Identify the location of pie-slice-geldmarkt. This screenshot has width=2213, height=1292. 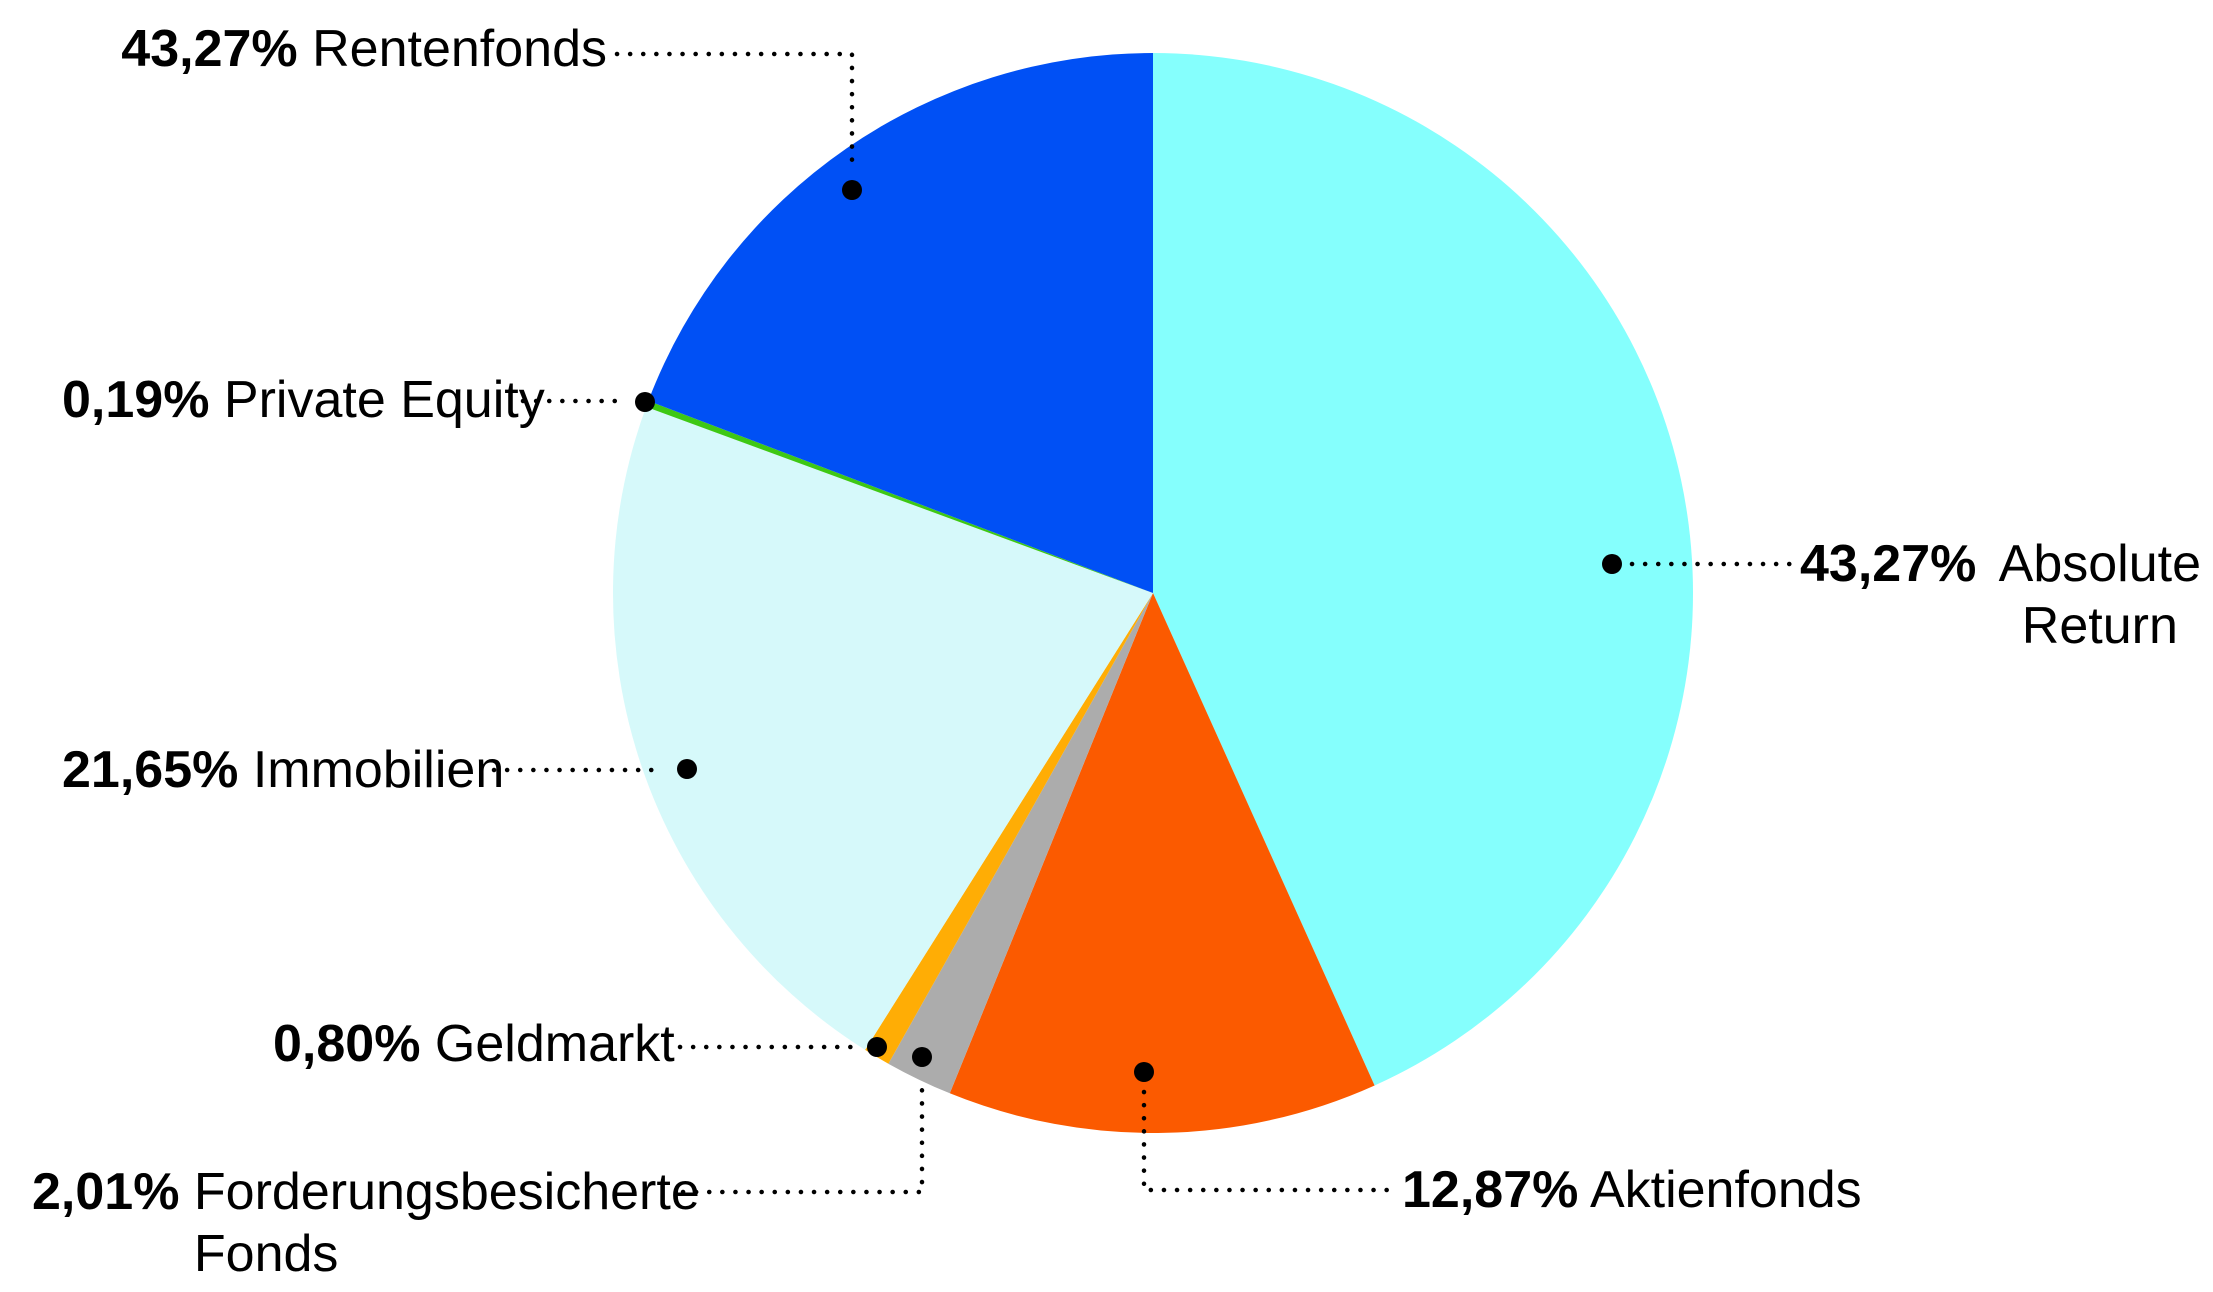
(1009, 828).